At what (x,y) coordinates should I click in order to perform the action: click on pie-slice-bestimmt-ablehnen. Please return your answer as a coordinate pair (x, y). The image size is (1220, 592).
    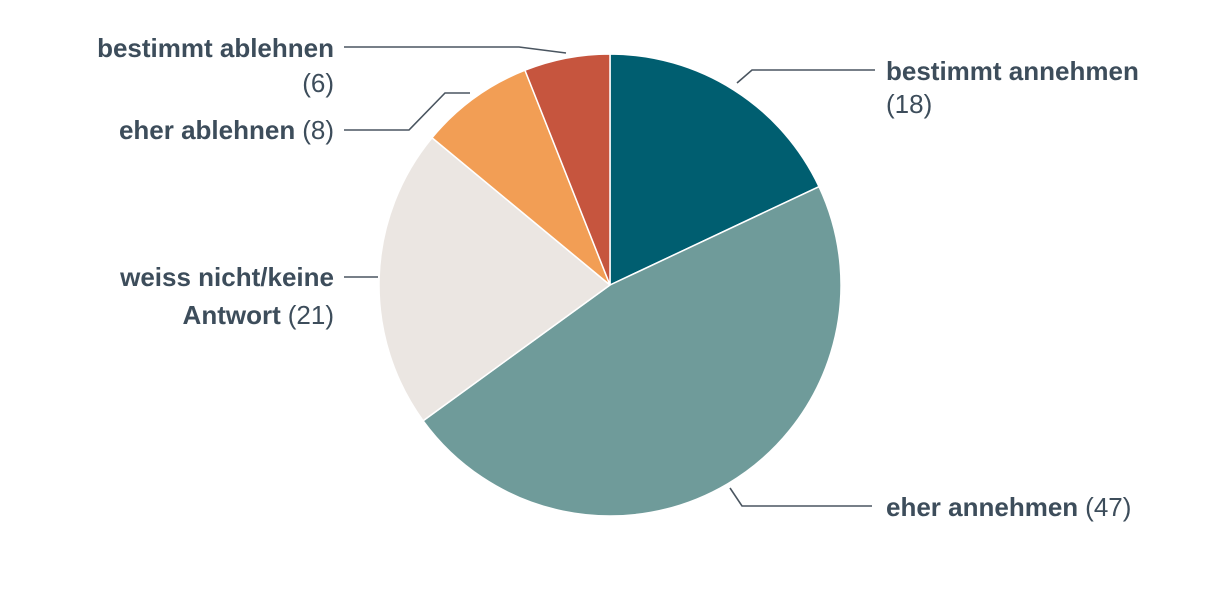
    Looking at the image, I should click on (567, 169).